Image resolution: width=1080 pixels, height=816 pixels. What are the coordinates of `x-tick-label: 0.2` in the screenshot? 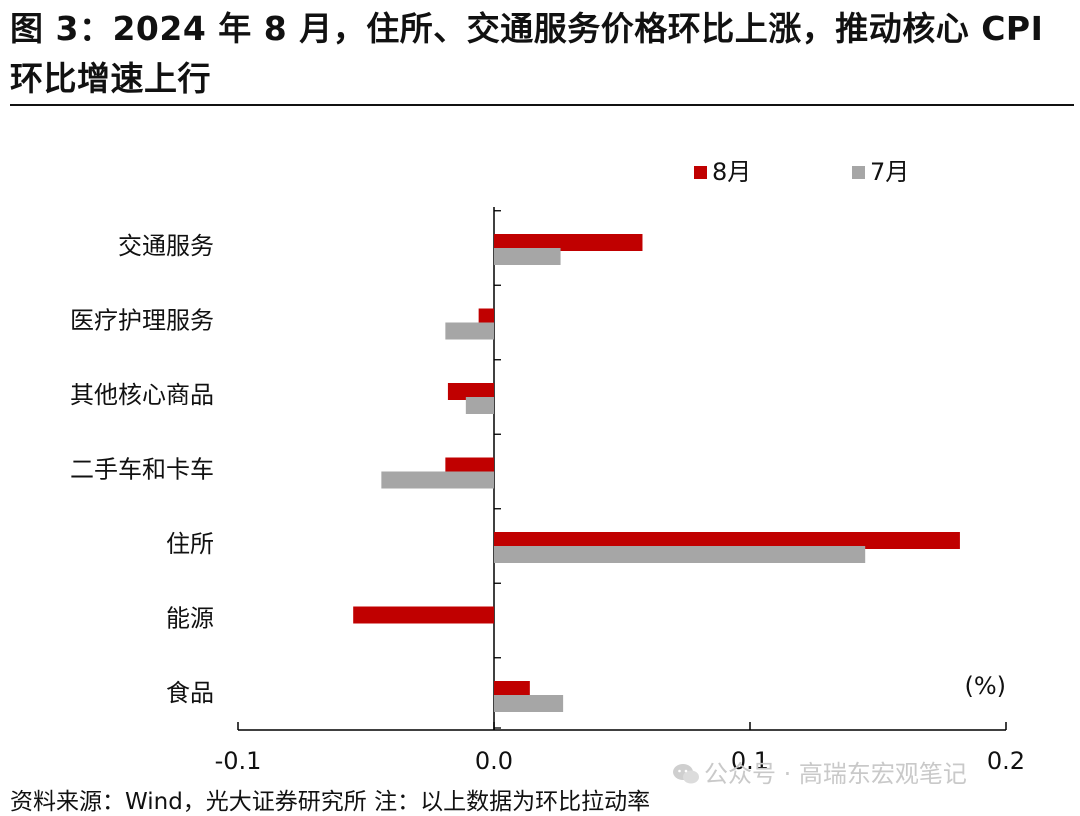 It's located at (1006, 761).